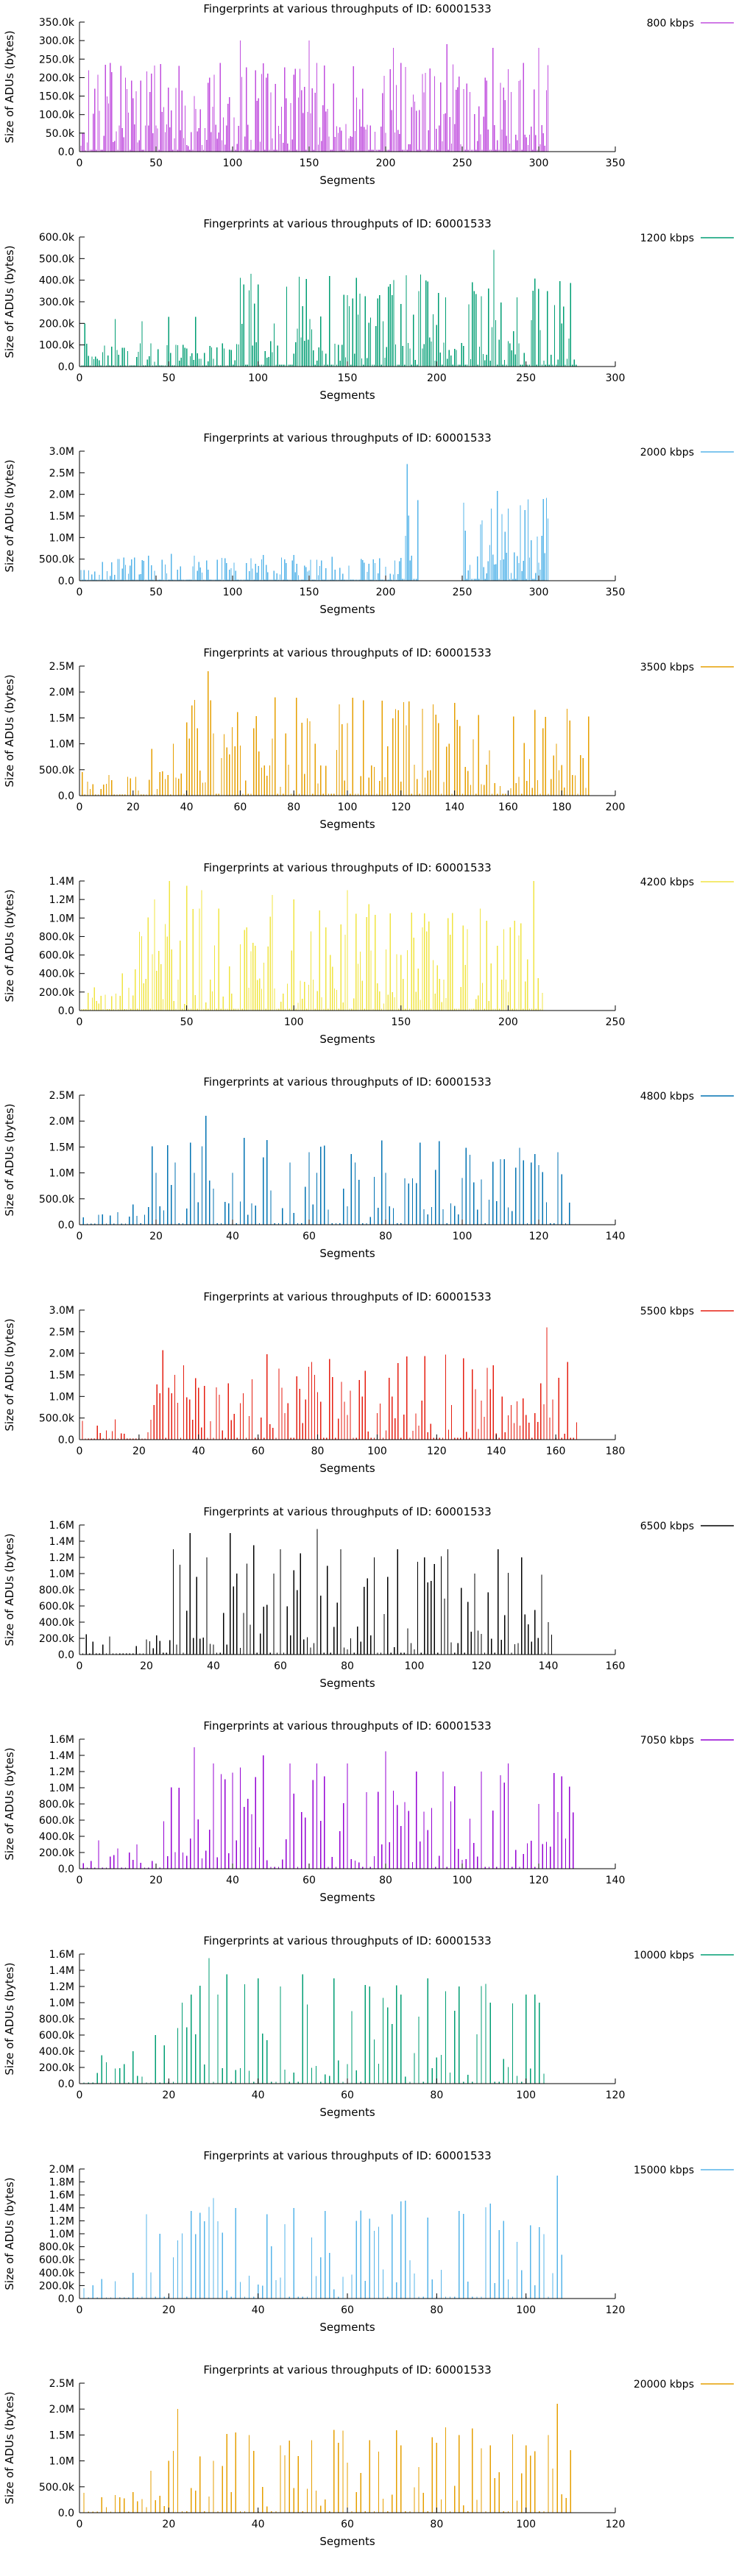  Describe the element at coordinates (258, 2095) in the screenshot. I see `x-tick-label: 40` at that location.